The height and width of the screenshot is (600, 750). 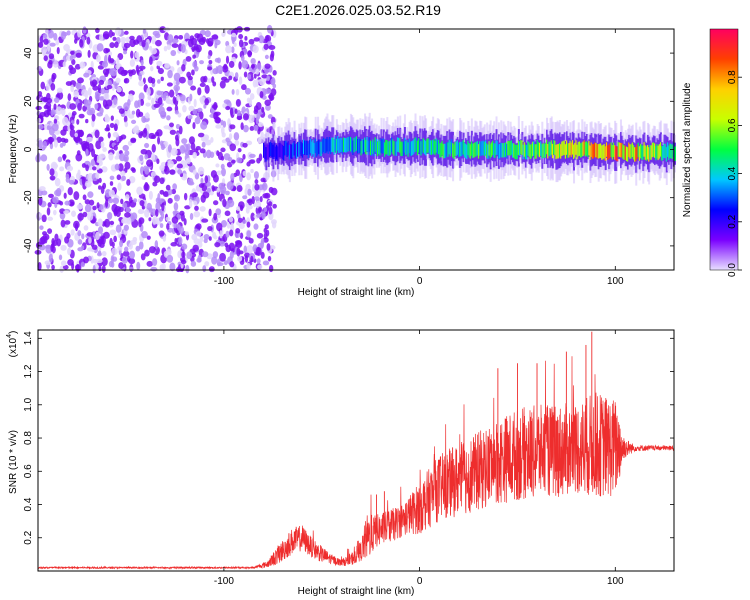 What do you see at coordinates (28, 504) in the screenshot?
I see `snr-y-tick-label: 0.4` at bounding box center [28, 504].